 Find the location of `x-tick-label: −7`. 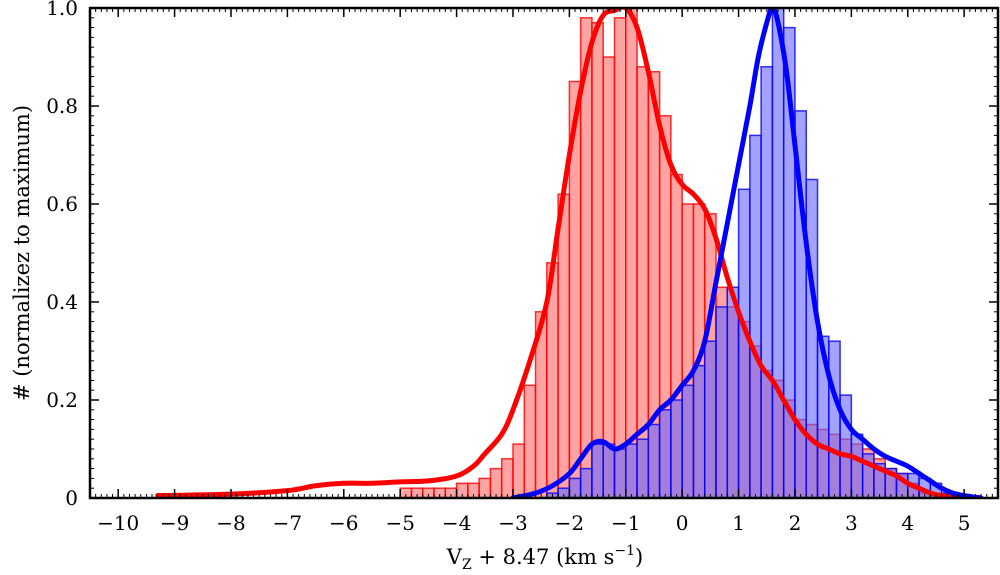

x-tick-label: −7 is located at coordinates (287, 523).